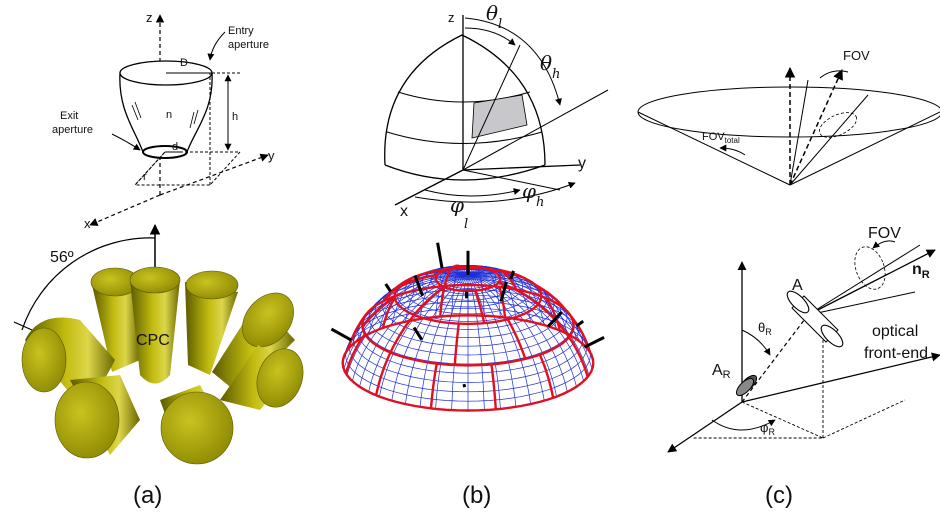 Image resolution: width=940 pixels, height=518 pixels. I want to click on label-exit: Exit, so click(69, 116).